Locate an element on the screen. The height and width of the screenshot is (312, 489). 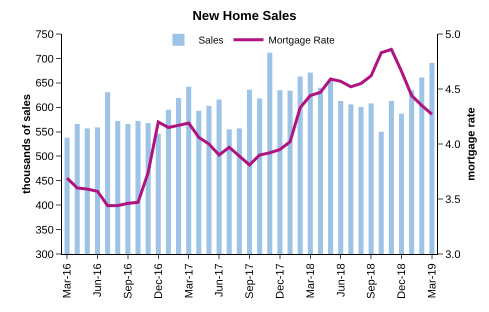
y2-tick-label: 4.5 is located at coordinates (452, 90).